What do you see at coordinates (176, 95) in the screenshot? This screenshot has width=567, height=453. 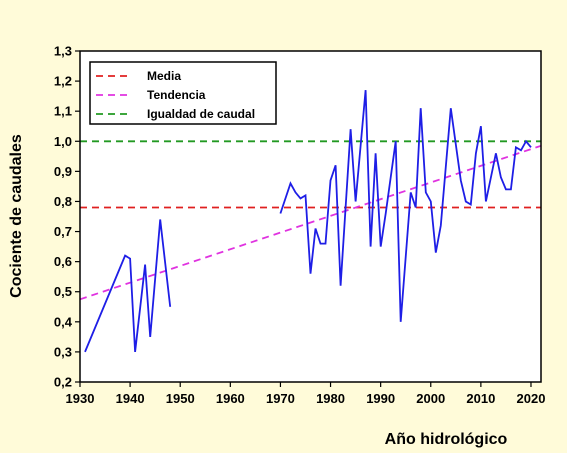 I see `legend-label-tendencia: Tendencia` at bounding box center [176, 95].